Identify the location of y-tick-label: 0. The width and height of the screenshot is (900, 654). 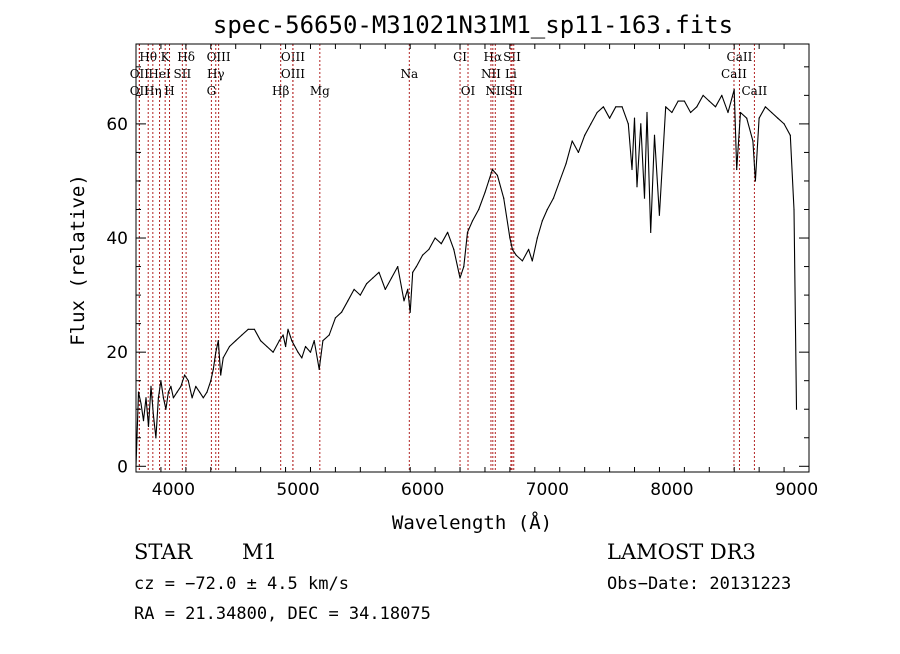
(122, 467).